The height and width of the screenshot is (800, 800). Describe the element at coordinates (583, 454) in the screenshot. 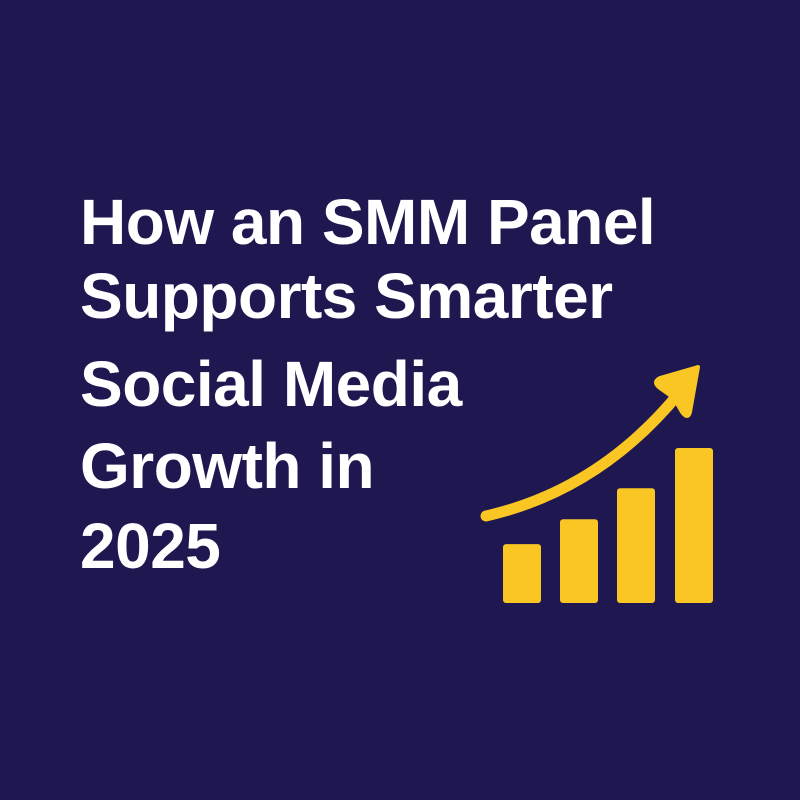

I see `growth-arrow-shaft` at that location.